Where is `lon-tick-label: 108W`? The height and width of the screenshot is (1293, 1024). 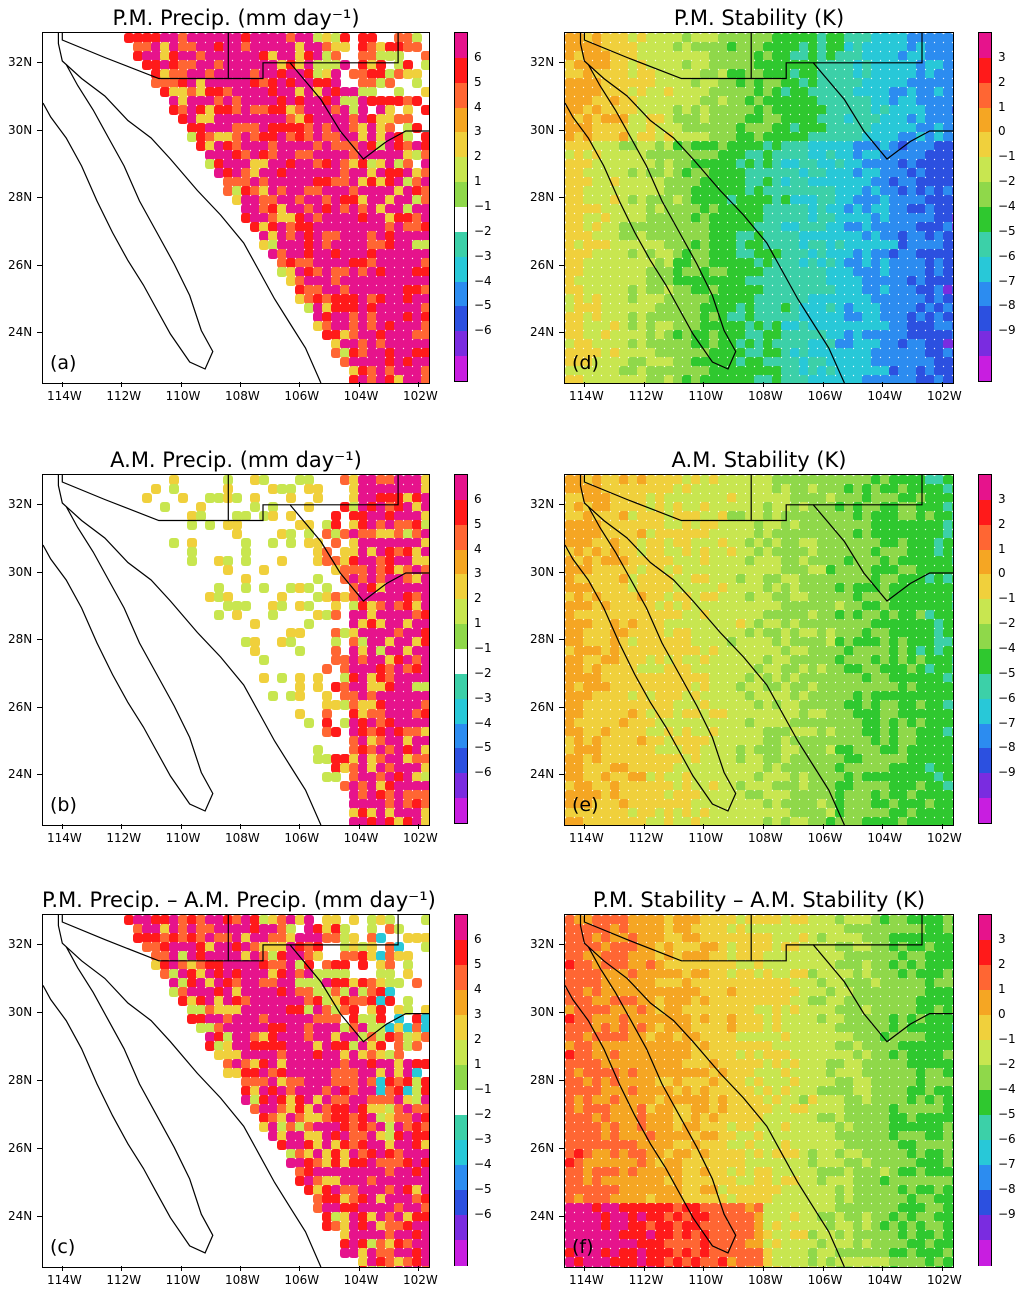
lon-tick-label: 108W is located at coordinates (765, 1280).